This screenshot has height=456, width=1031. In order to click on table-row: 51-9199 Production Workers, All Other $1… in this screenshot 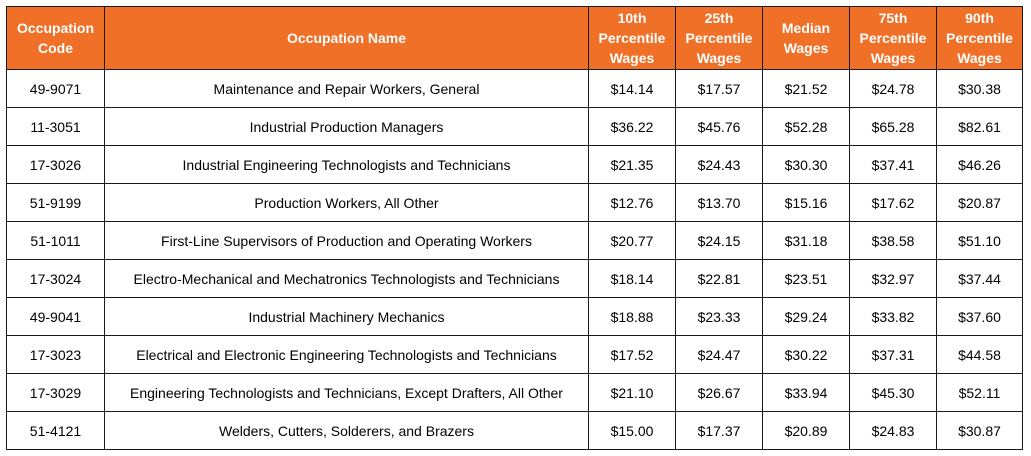, I will do `click(514, 202)`.